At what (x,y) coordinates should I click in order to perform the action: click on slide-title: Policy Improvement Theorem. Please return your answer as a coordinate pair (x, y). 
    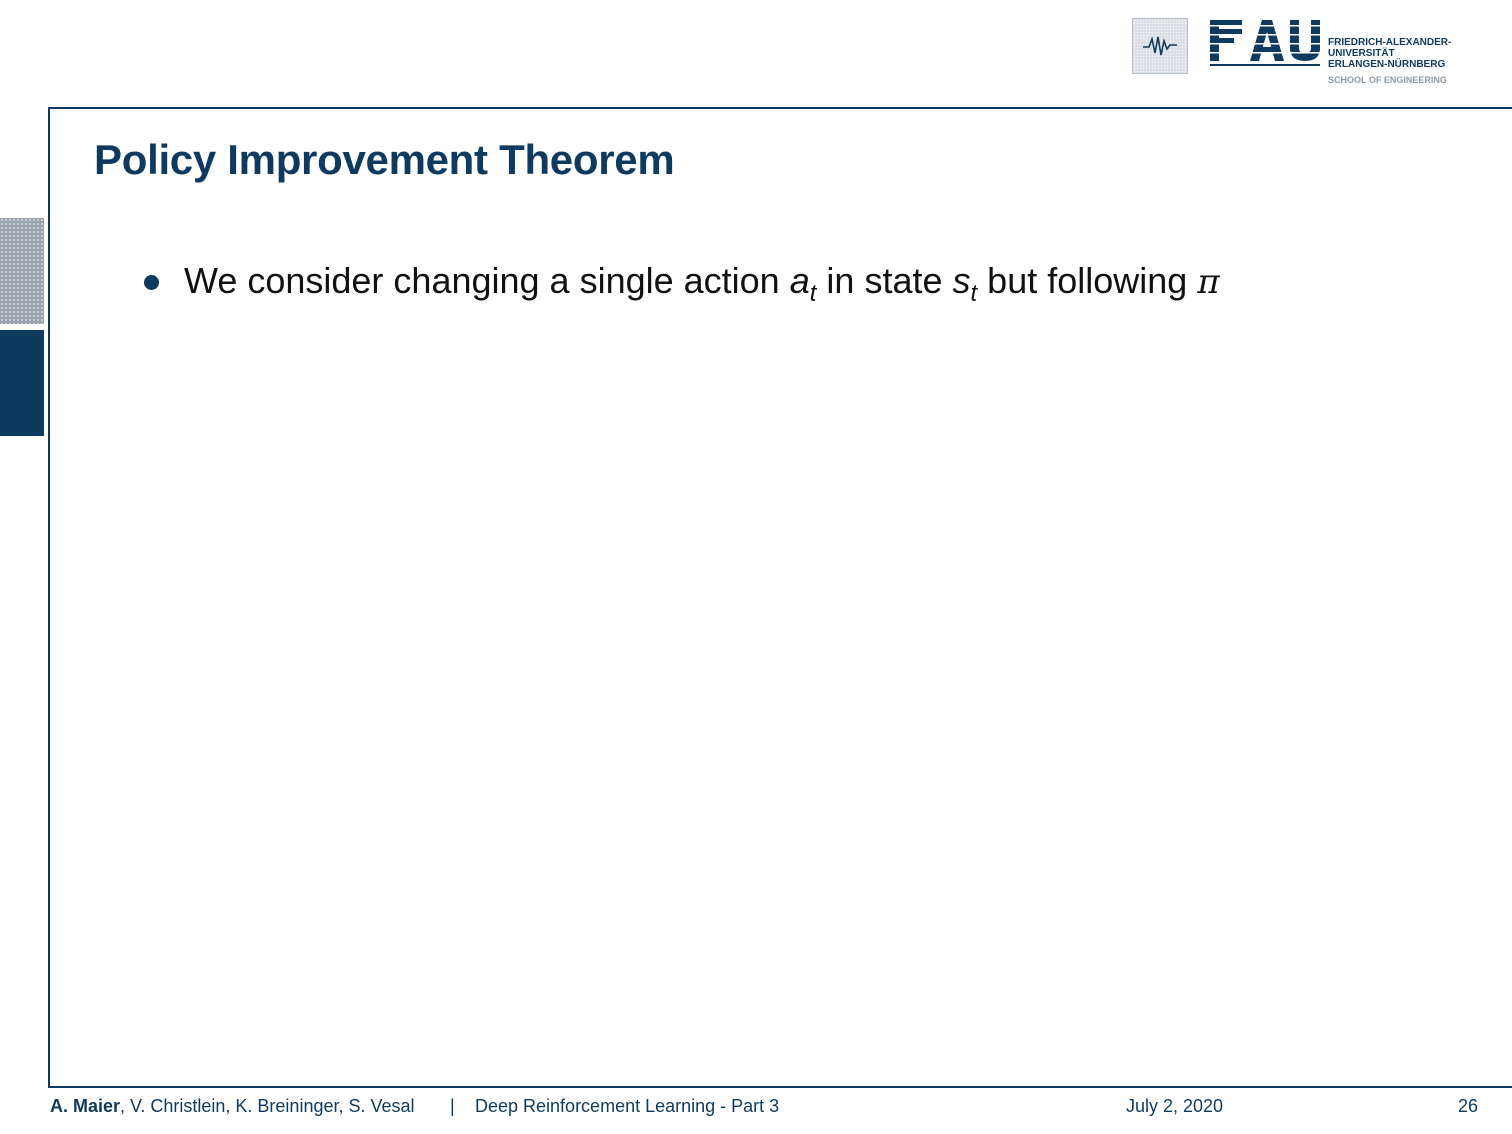
    Looking at the image, I should click on (384, 159).